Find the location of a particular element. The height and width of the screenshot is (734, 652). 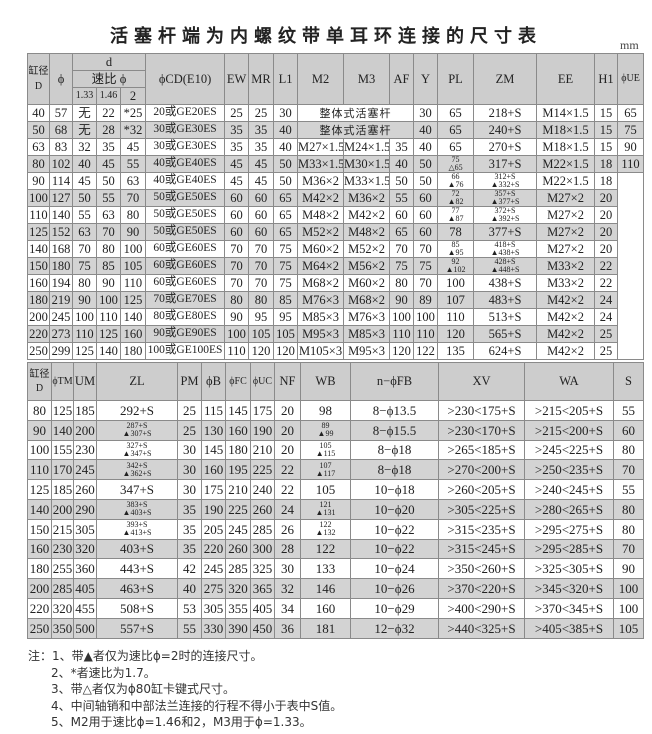

table-cell: M36×2 is located at coordinates (367, 198).